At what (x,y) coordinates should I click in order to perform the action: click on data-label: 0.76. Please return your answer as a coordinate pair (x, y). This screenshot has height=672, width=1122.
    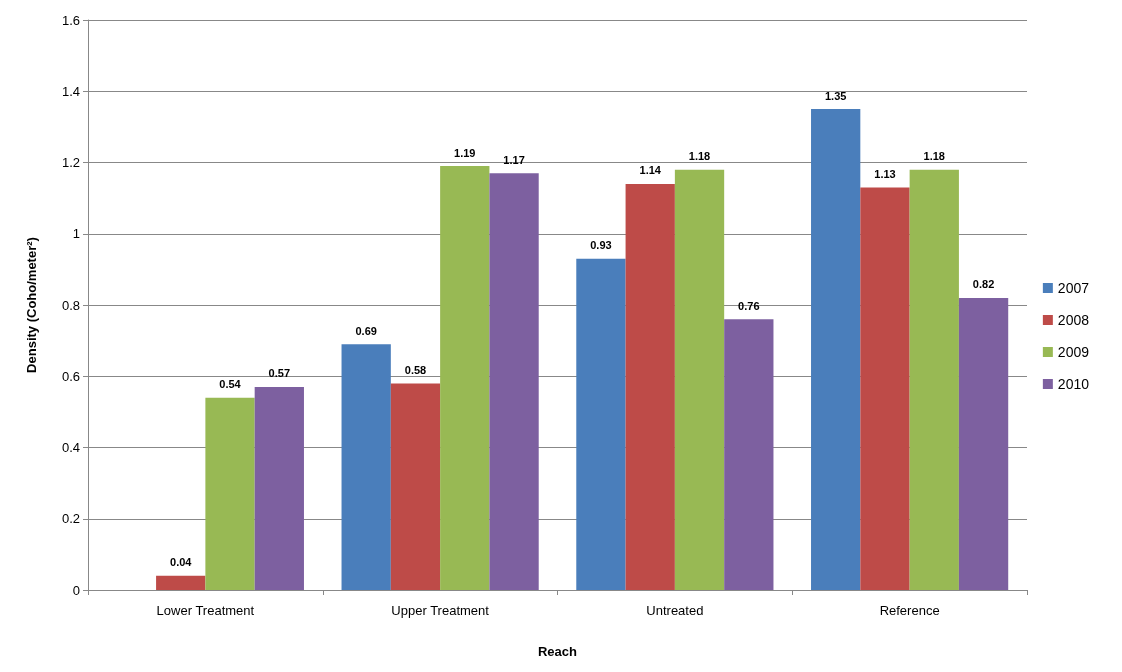
    Looking at the image, I should click on (749, 305).